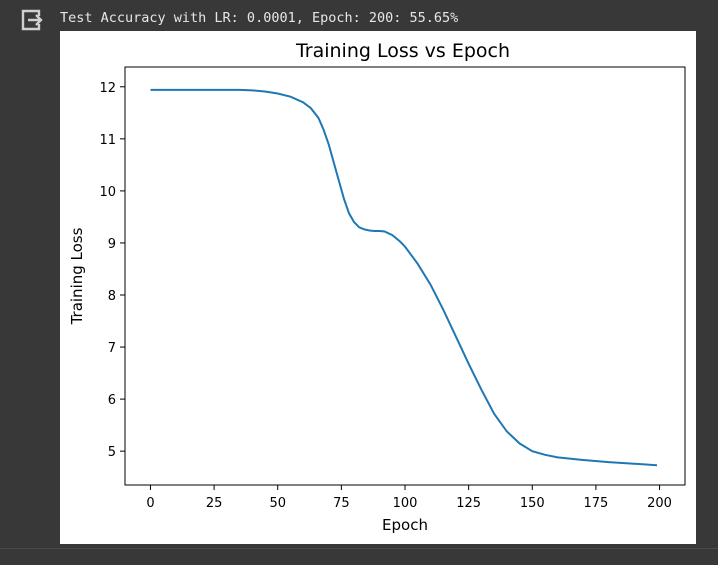  Describe the element at coordinates (405, 503) in the screenshot. I see `x-tick-label: 100` at that location.